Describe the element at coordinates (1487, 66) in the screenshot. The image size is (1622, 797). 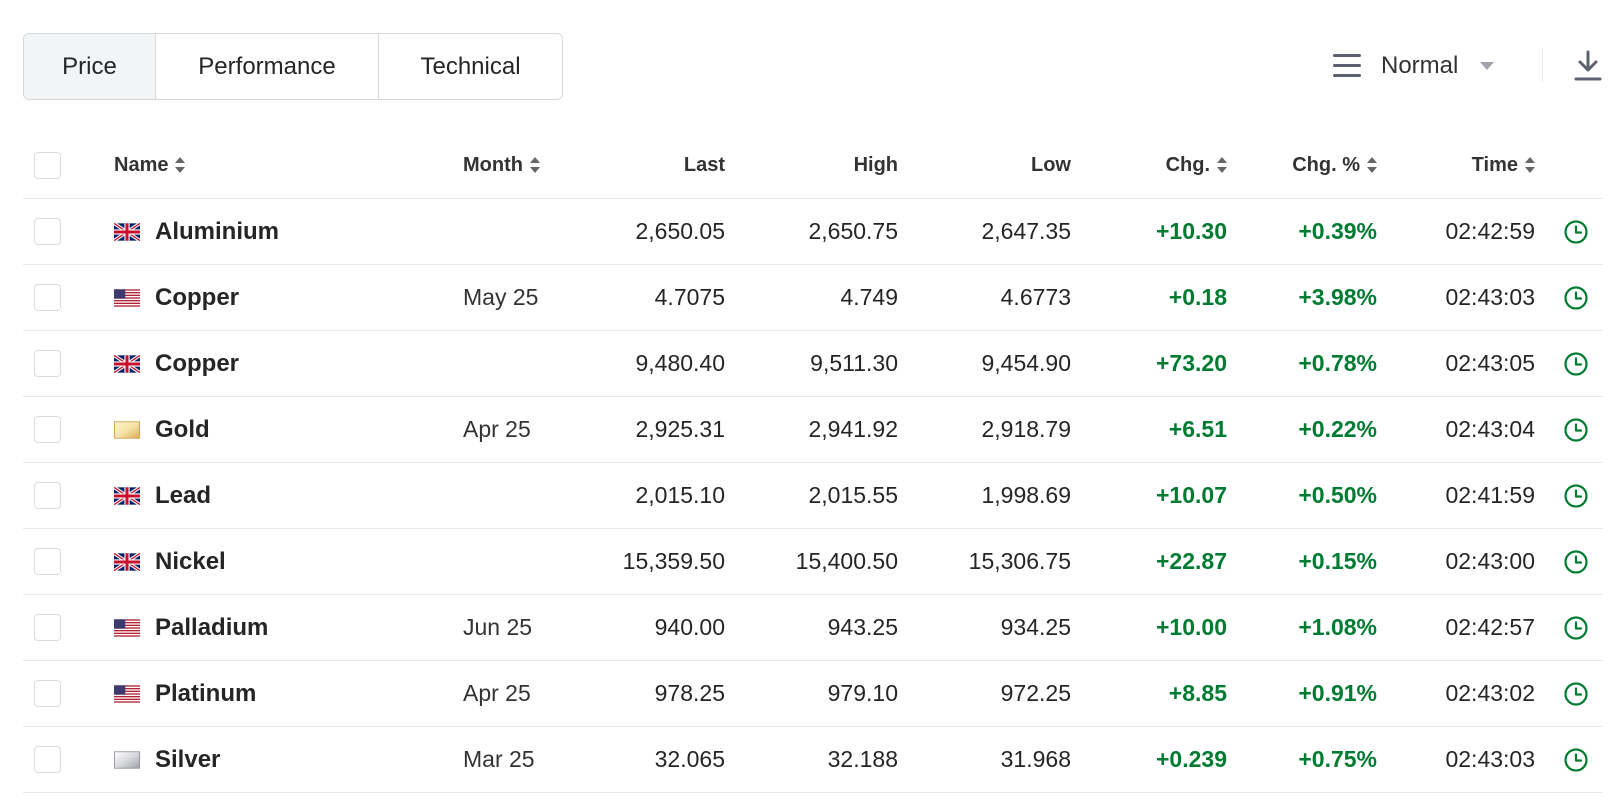
I see `caret-down-icon` at that location.